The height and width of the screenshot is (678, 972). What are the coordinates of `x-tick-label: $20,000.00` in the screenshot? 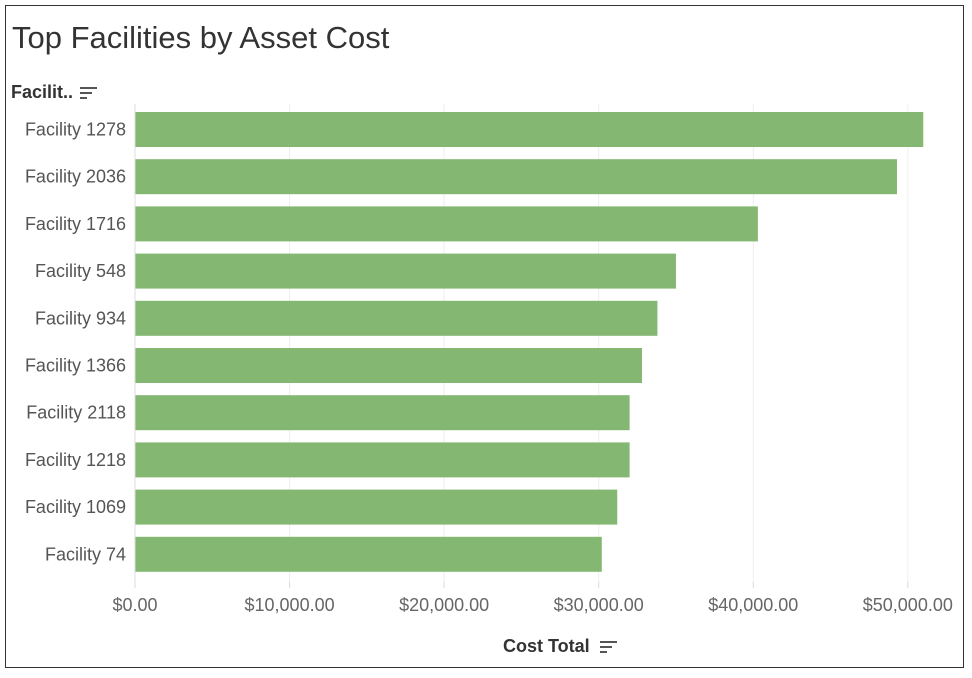 It's located at (444, 605).